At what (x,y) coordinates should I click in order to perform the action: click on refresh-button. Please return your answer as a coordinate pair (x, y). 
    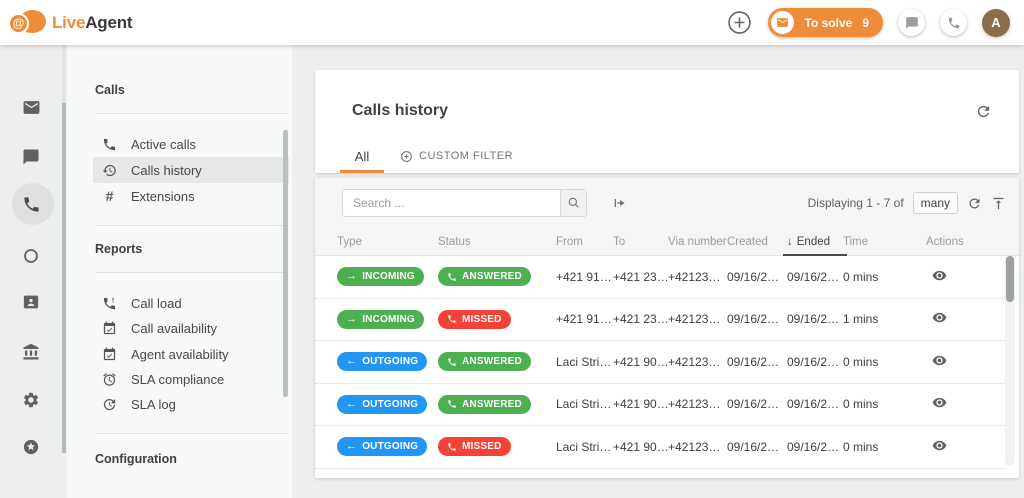
    Looking at the image, I should click on (983, 111).